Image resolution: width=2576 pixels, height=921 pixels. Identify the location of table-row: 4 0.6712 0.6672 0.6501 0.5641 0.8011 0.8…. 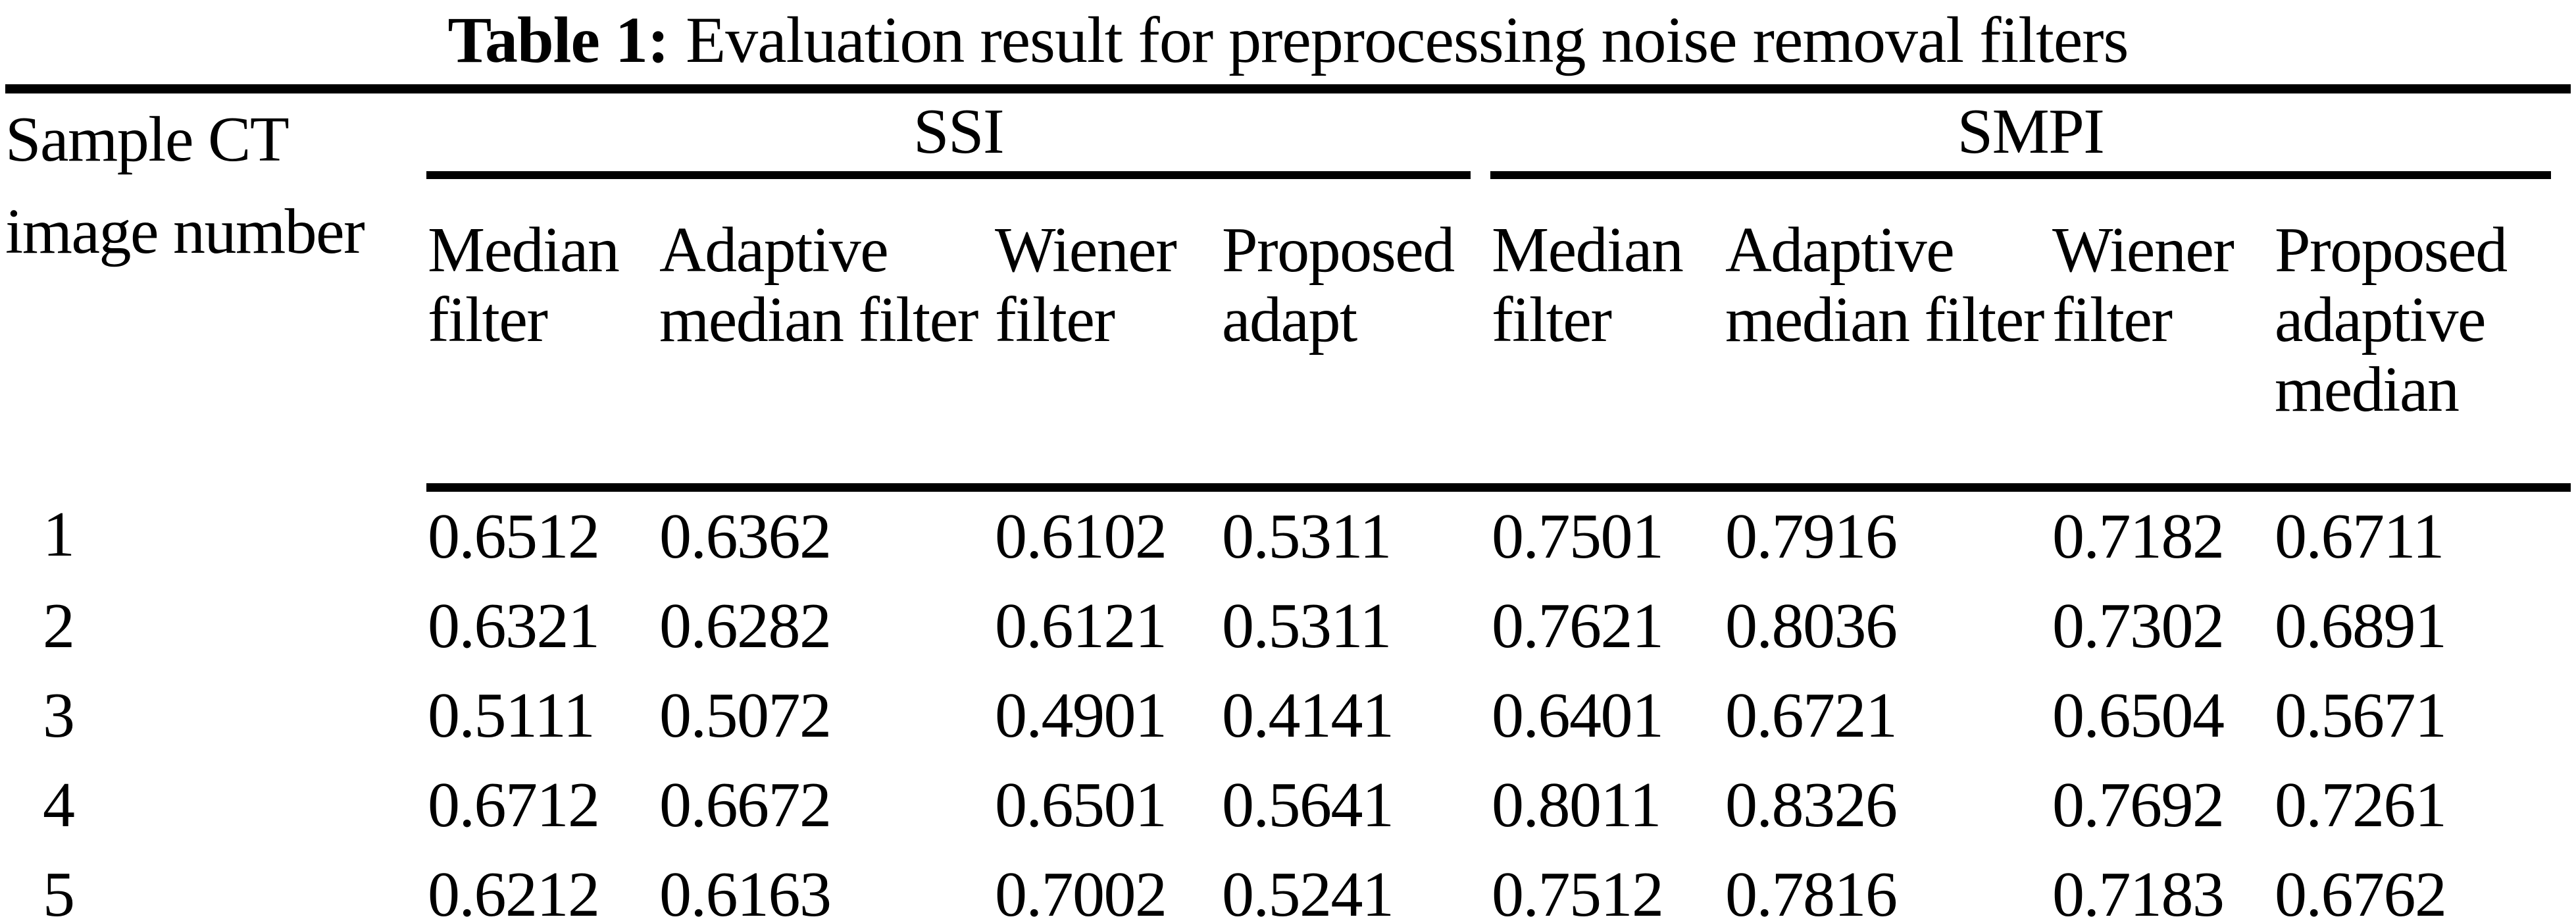
(1288, 805).